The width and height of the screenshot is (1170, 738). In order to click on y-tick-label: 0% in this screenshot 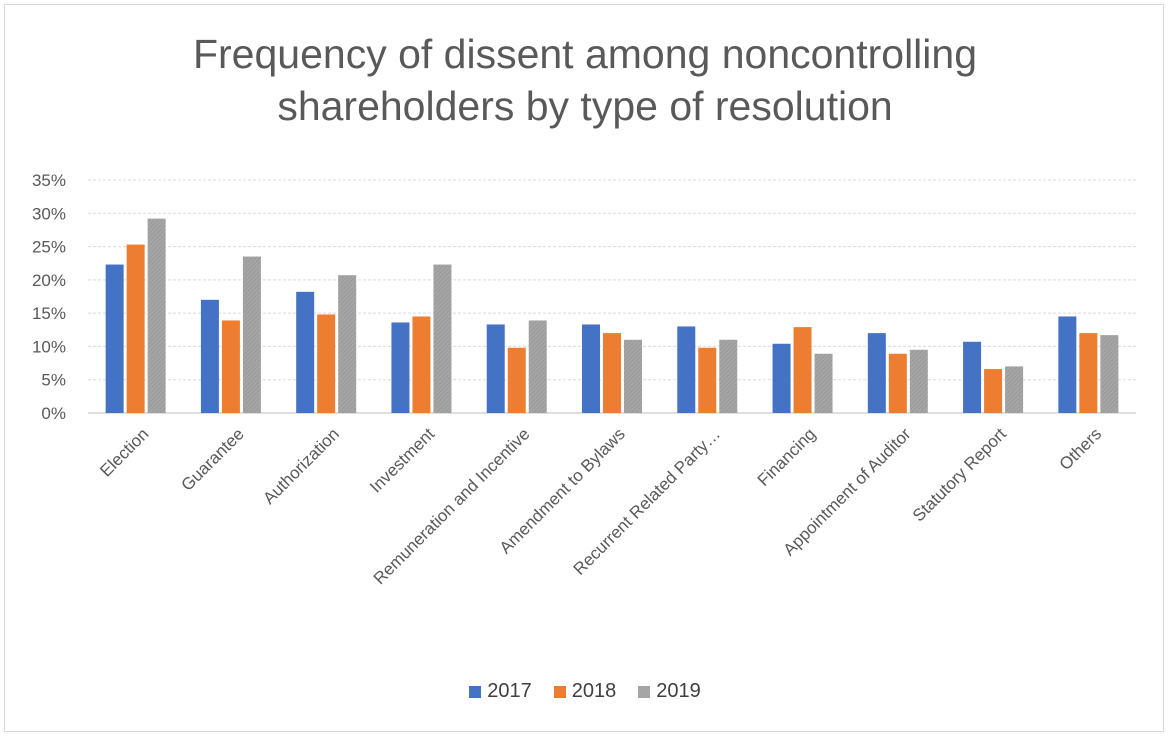, I will do `click(53, 413)`.